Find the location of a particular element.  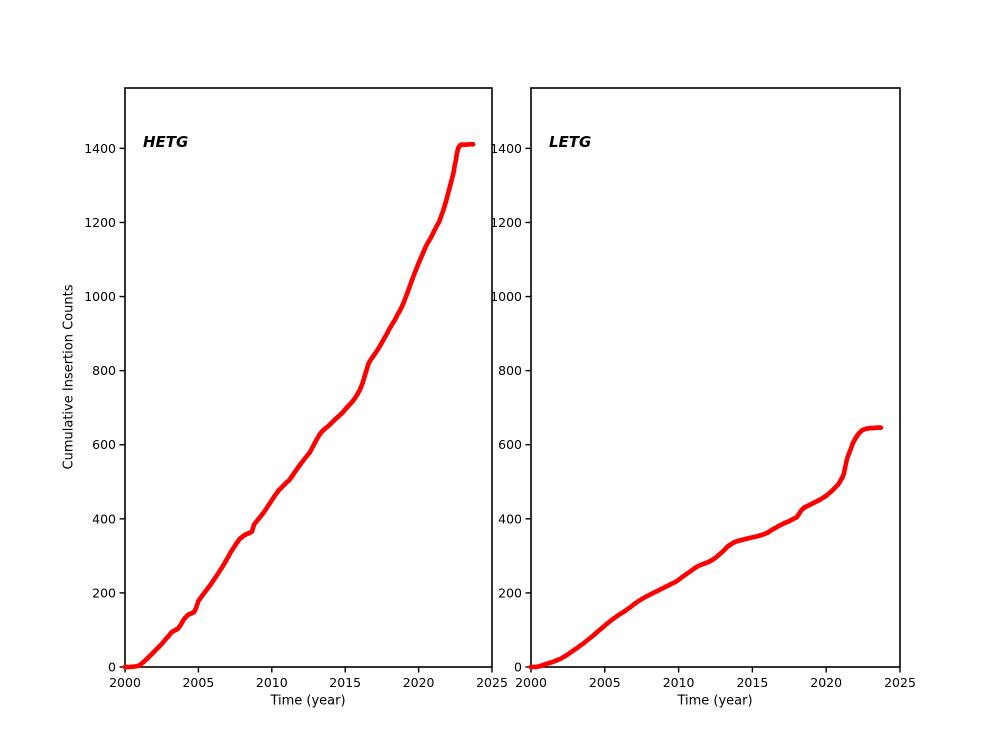

hetg-x-tick-label: 2025 is located at coordinates (492, 682).